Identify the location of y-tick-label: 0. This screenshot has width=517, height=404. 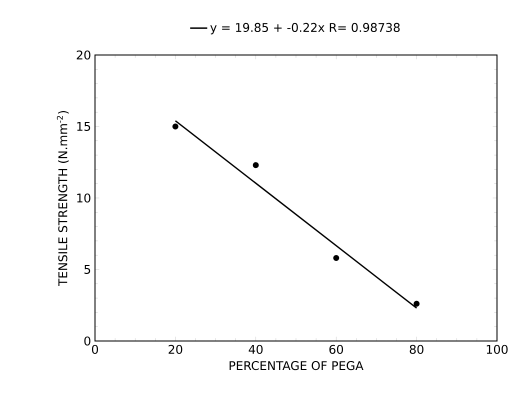
(87, 341).